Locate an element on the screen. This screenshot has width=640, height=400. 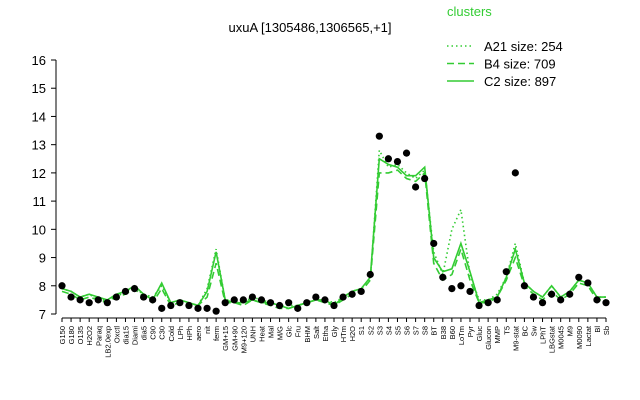
legend-label: A21 size: 254 is located at coordinates (523, 46).